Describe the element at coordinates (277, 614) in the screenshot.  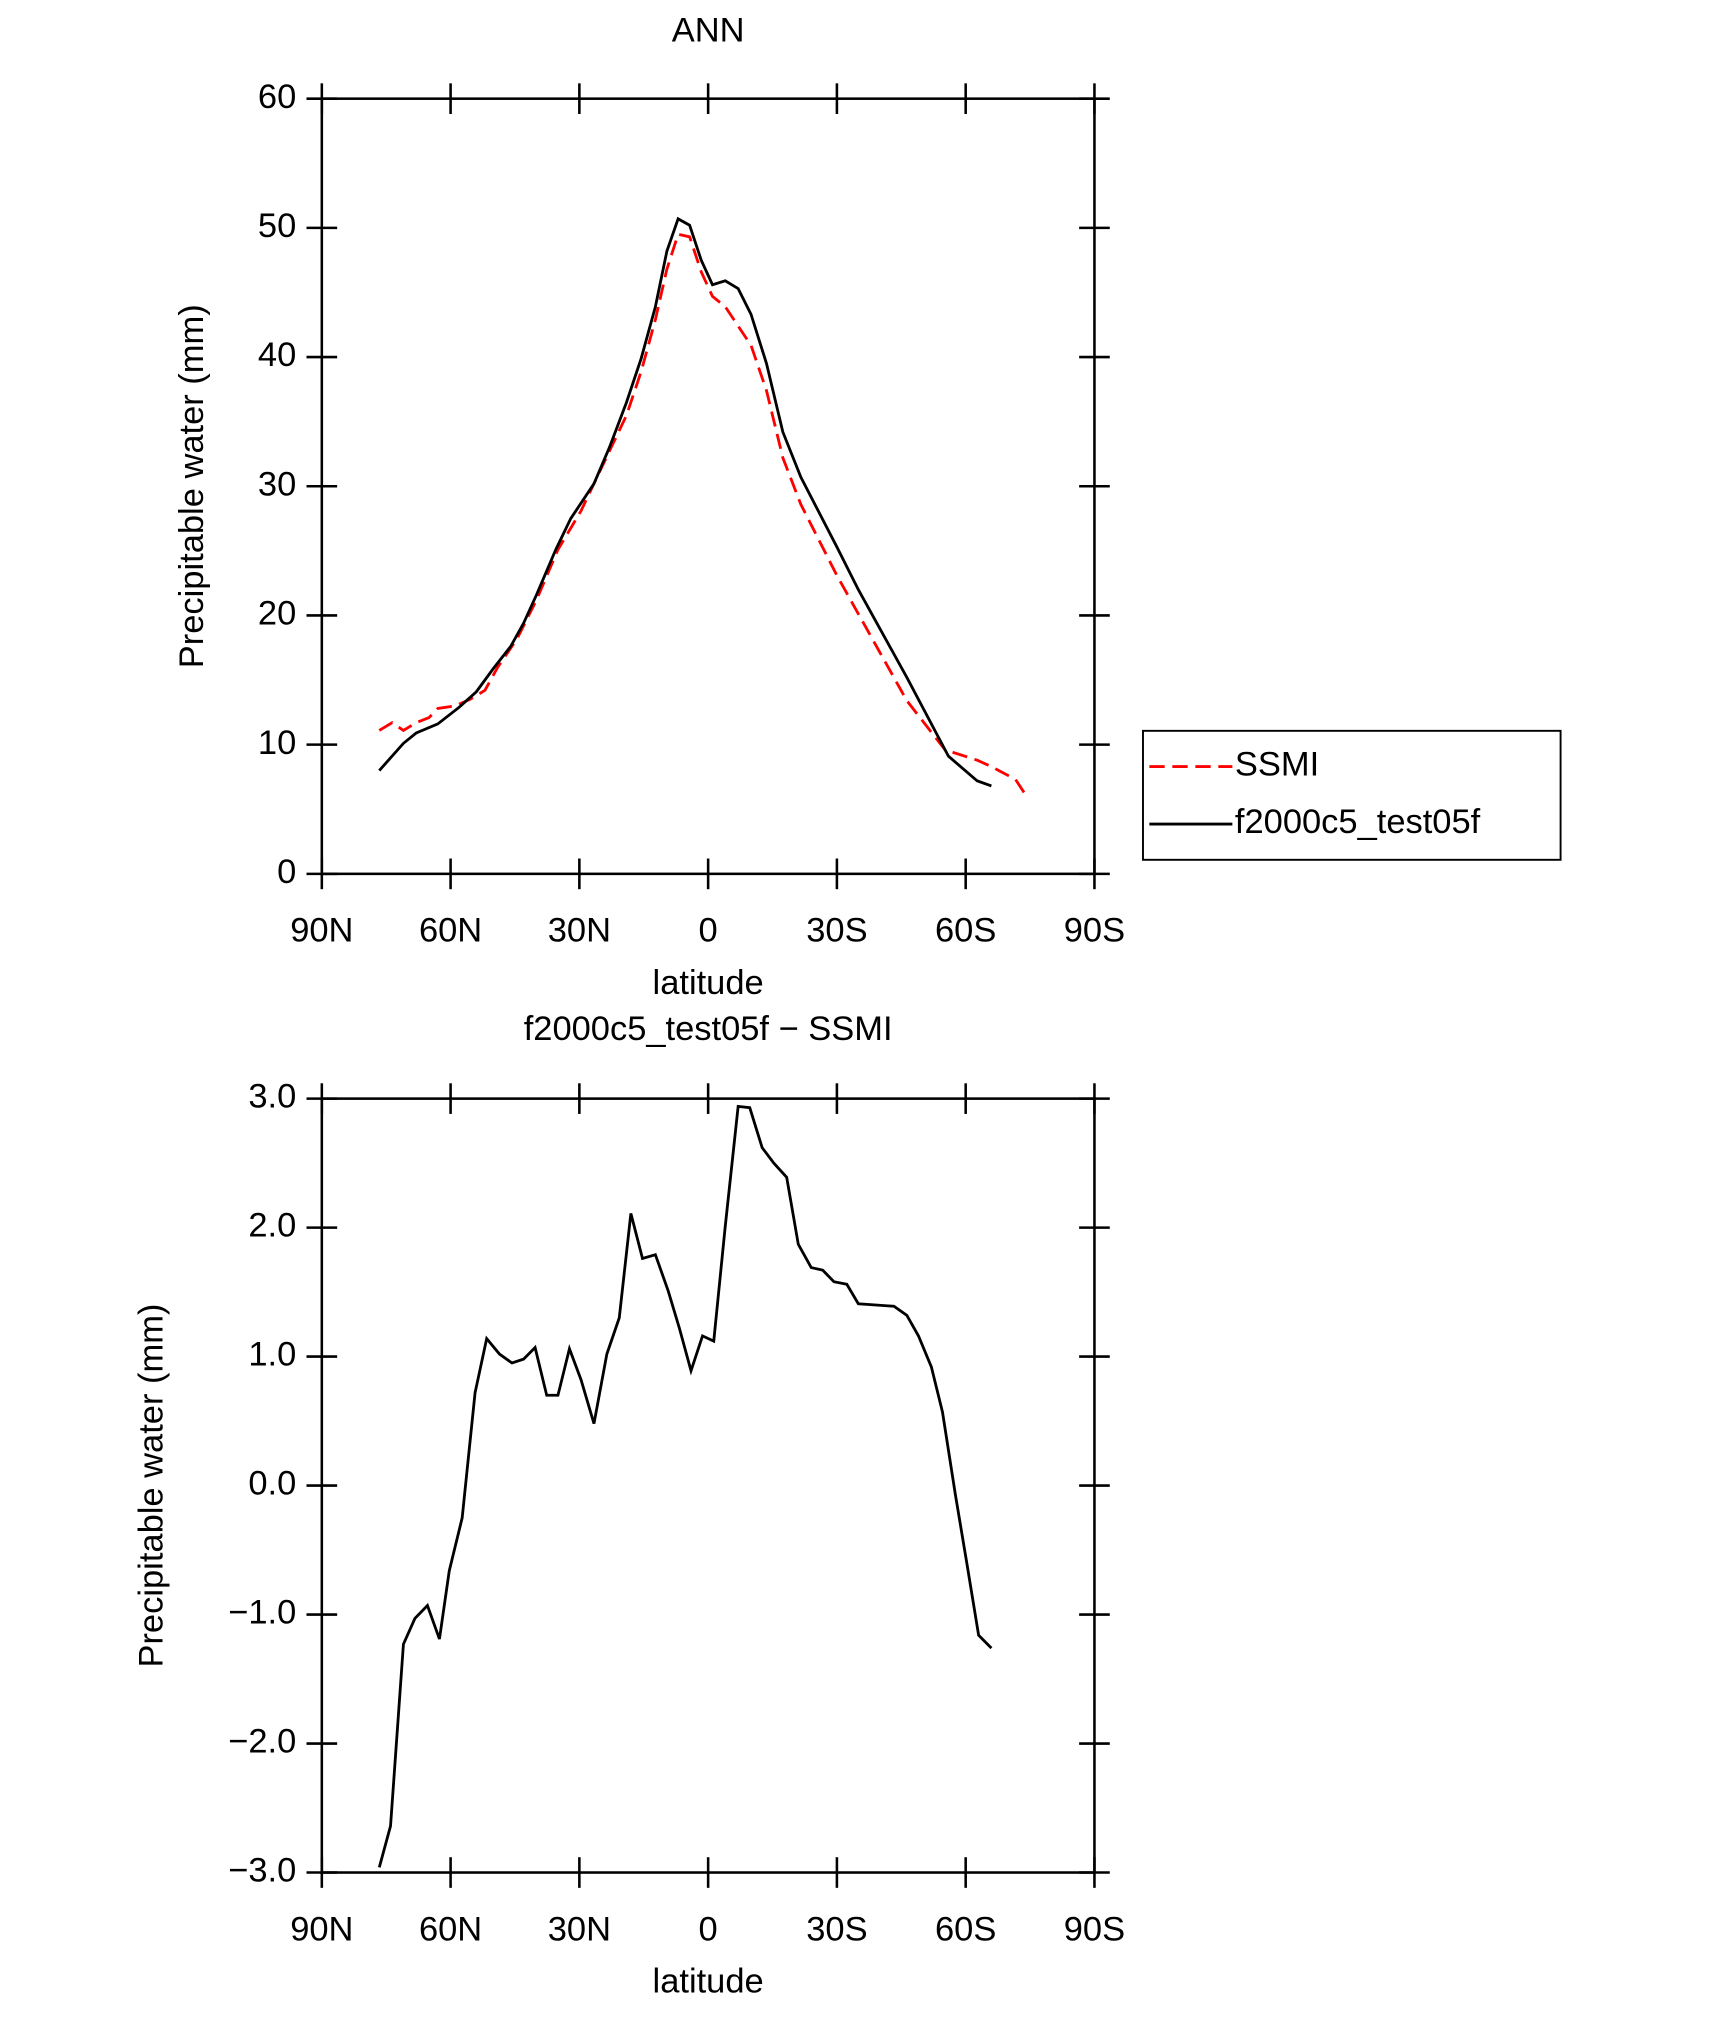
I see `y-tick-label: 20` at that location.